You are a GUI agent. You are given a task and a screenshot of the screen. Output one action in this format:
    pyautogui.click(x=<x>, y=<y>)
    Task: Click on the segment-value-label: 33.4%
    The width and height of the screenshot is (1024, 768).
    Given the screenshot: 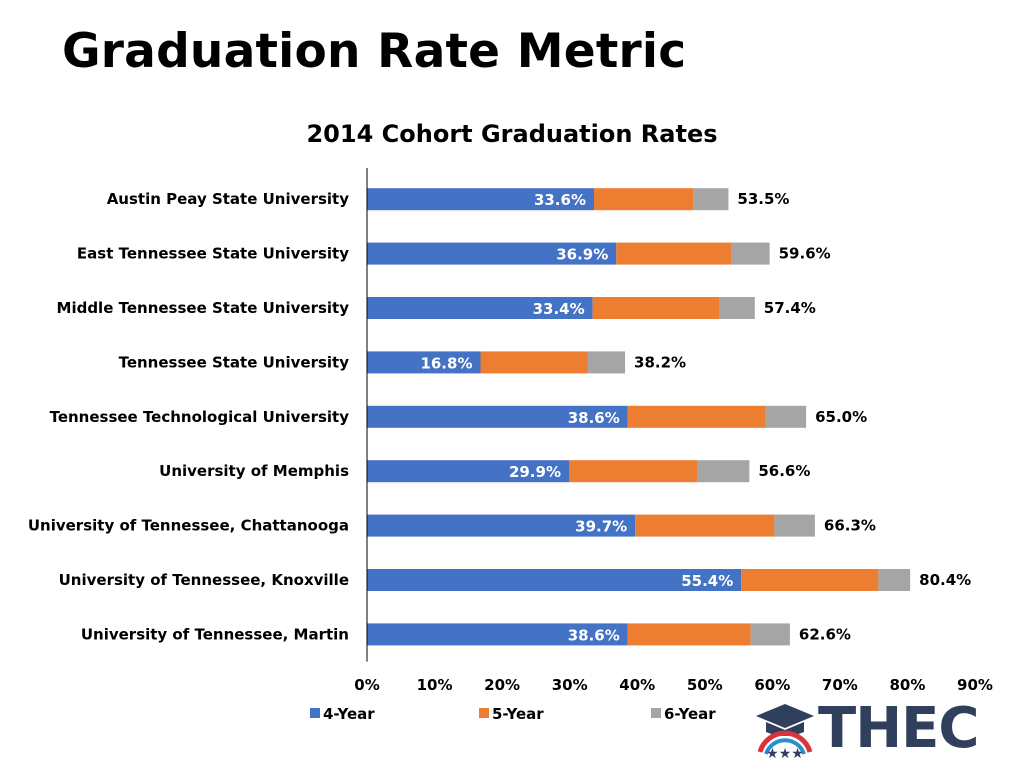 What is the action you would take?
    pyautogui.click(x=559, y=309)
    